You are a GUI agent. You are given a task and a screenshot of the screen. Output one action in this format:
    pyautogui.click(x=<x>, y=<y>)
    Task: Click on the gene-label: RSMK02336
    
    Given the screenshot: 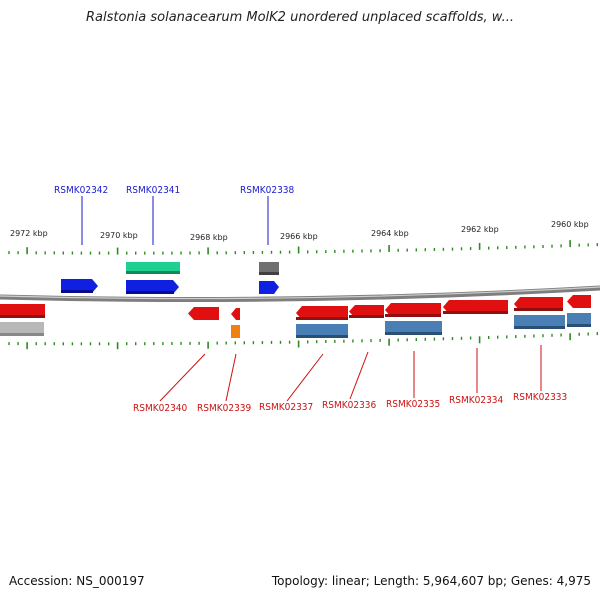 What is the action you would take?
    pyautogui.click(x=349, y=405)
    